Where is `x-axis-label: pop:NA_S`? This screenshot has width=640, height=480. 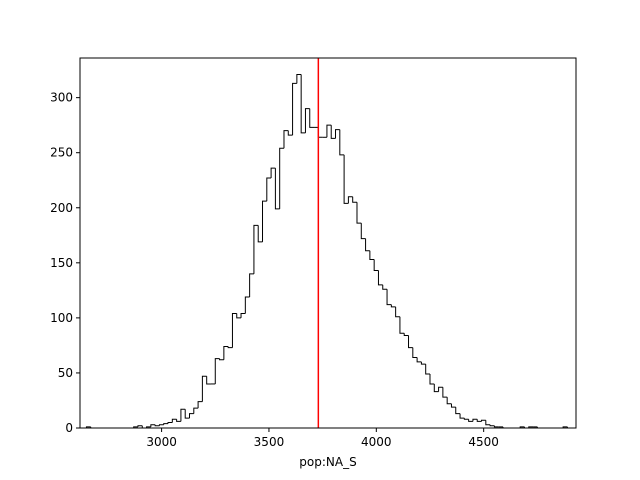 x-axis-label: pop:NA_S is located at coordinates (327, 462).